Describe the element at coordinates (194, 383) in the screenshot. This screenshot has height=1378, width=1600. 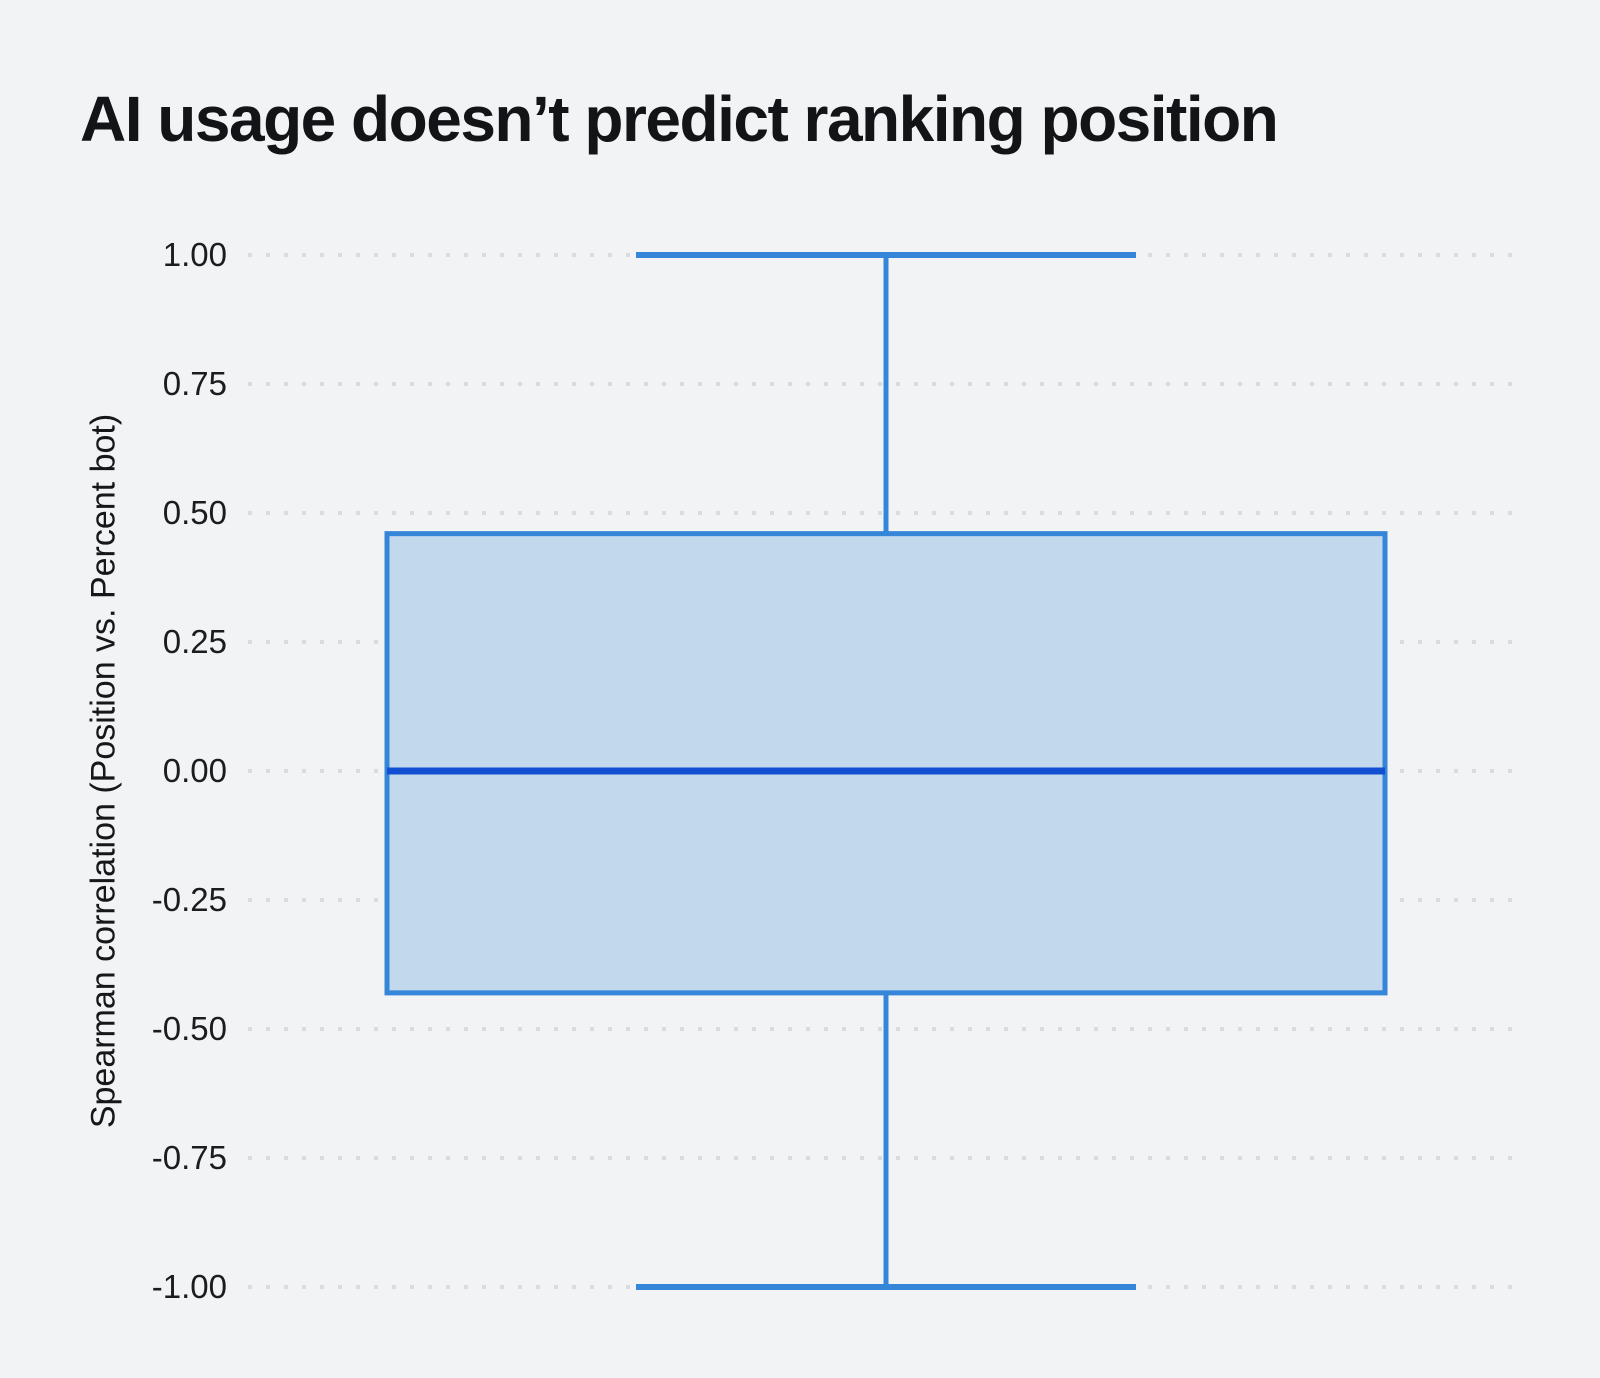
I see `y-tick-label: 0.75` at that location.